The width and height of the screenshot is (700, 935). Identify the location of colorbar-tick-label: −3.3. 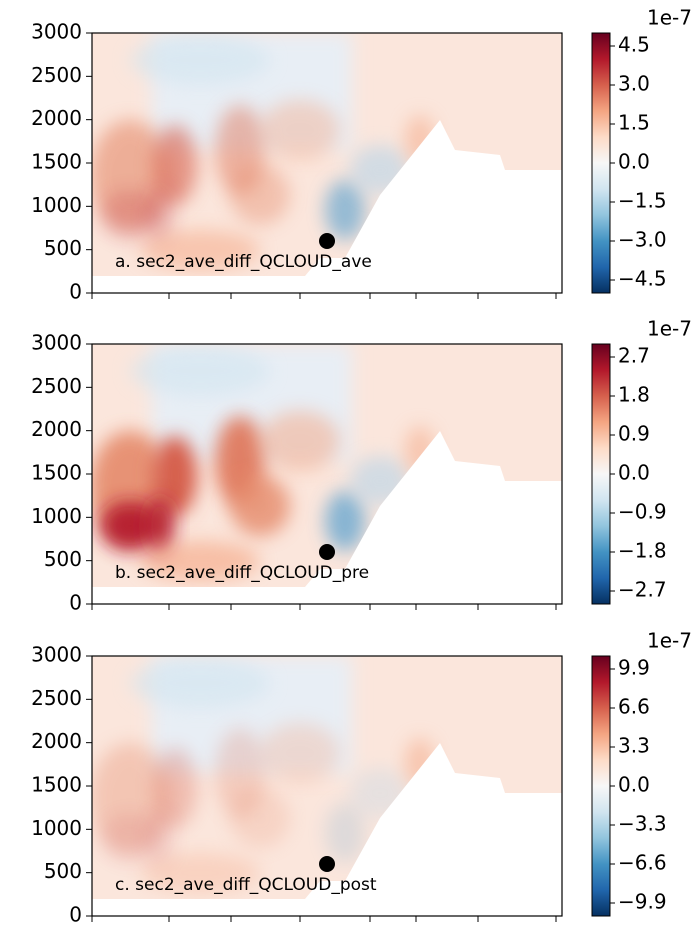
(642, 824).